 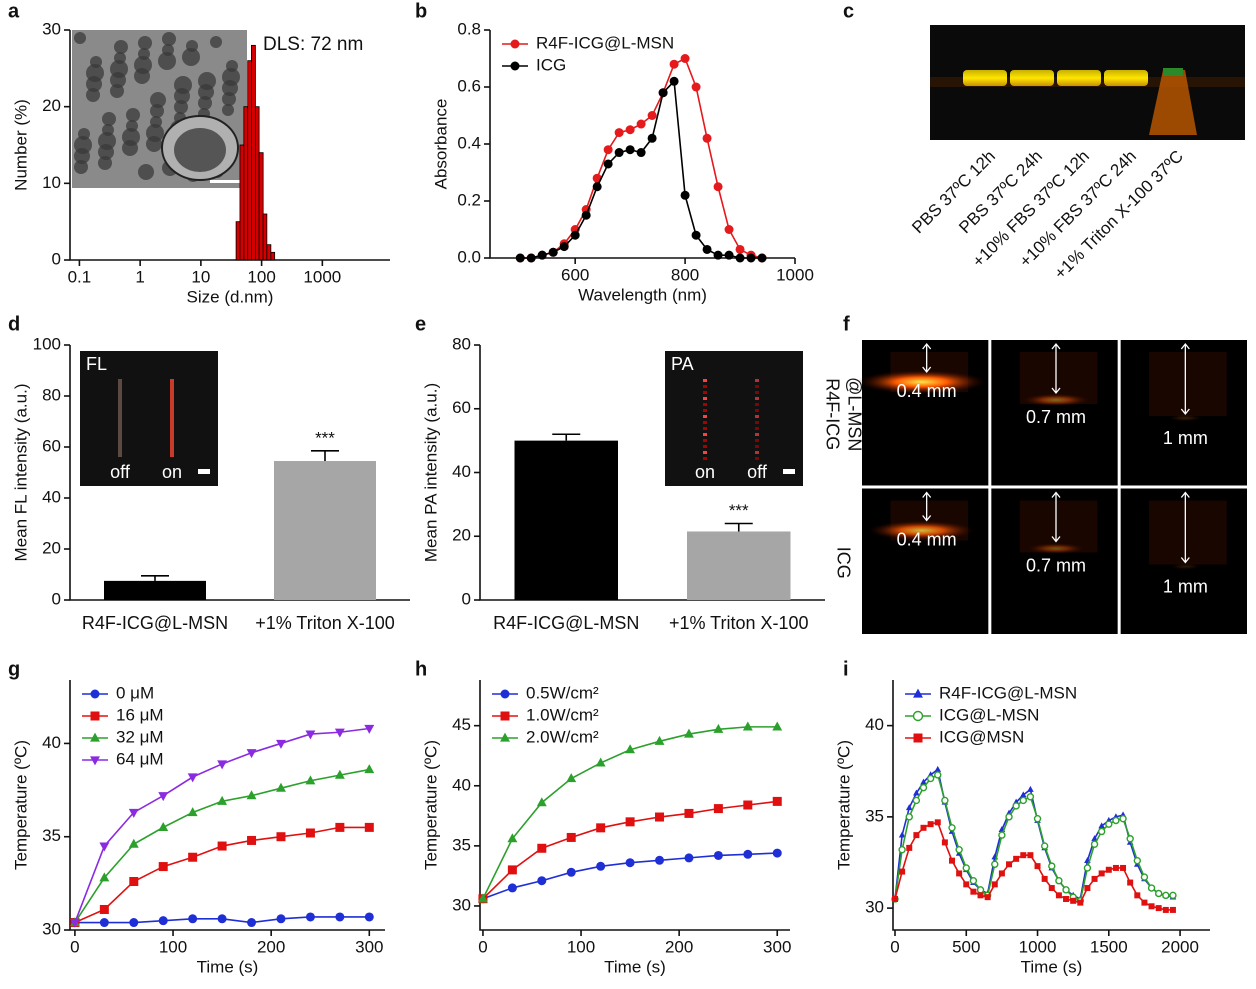 What do you see at coordinates (1185, 438) in the screenshot?
I see `depth-label: 1 mm` at bounding box center [1185, 438].